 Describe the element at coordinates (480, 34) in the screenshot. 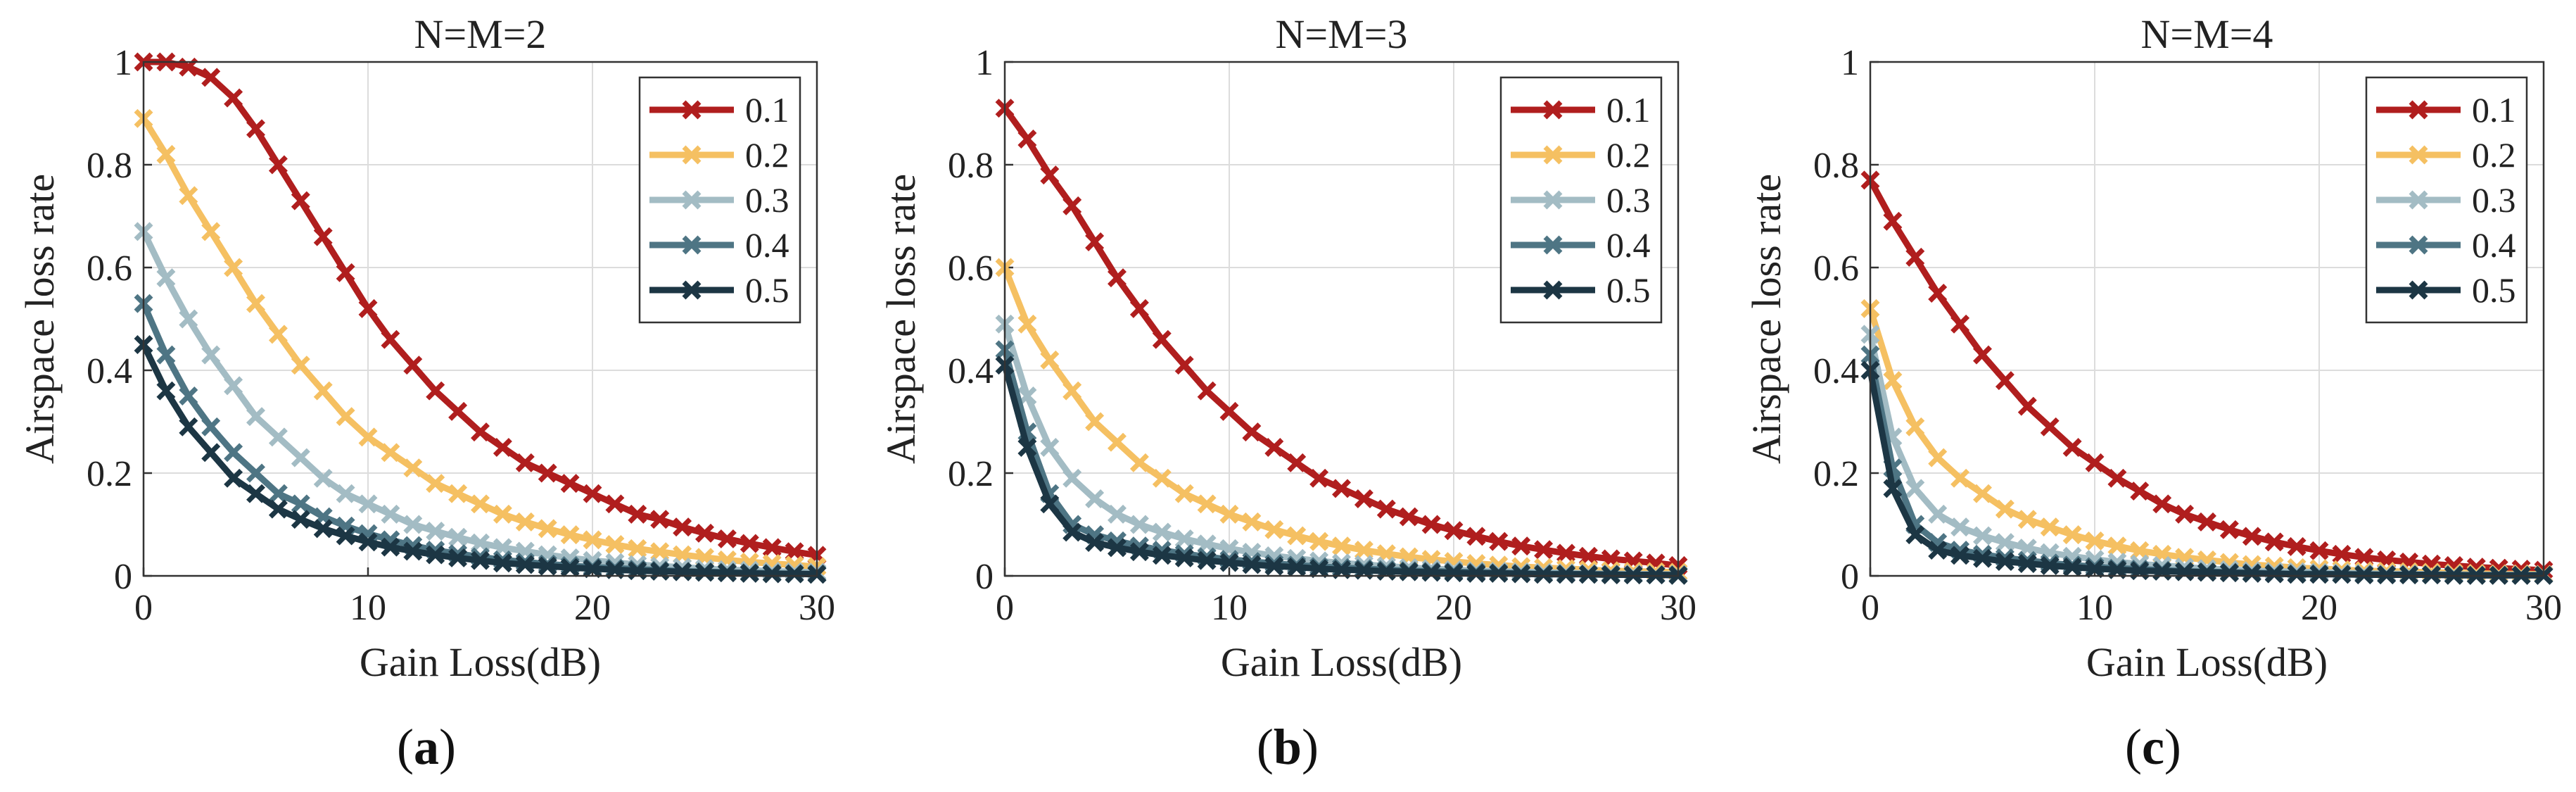

I see `chart-title: N=M=2` at that location.